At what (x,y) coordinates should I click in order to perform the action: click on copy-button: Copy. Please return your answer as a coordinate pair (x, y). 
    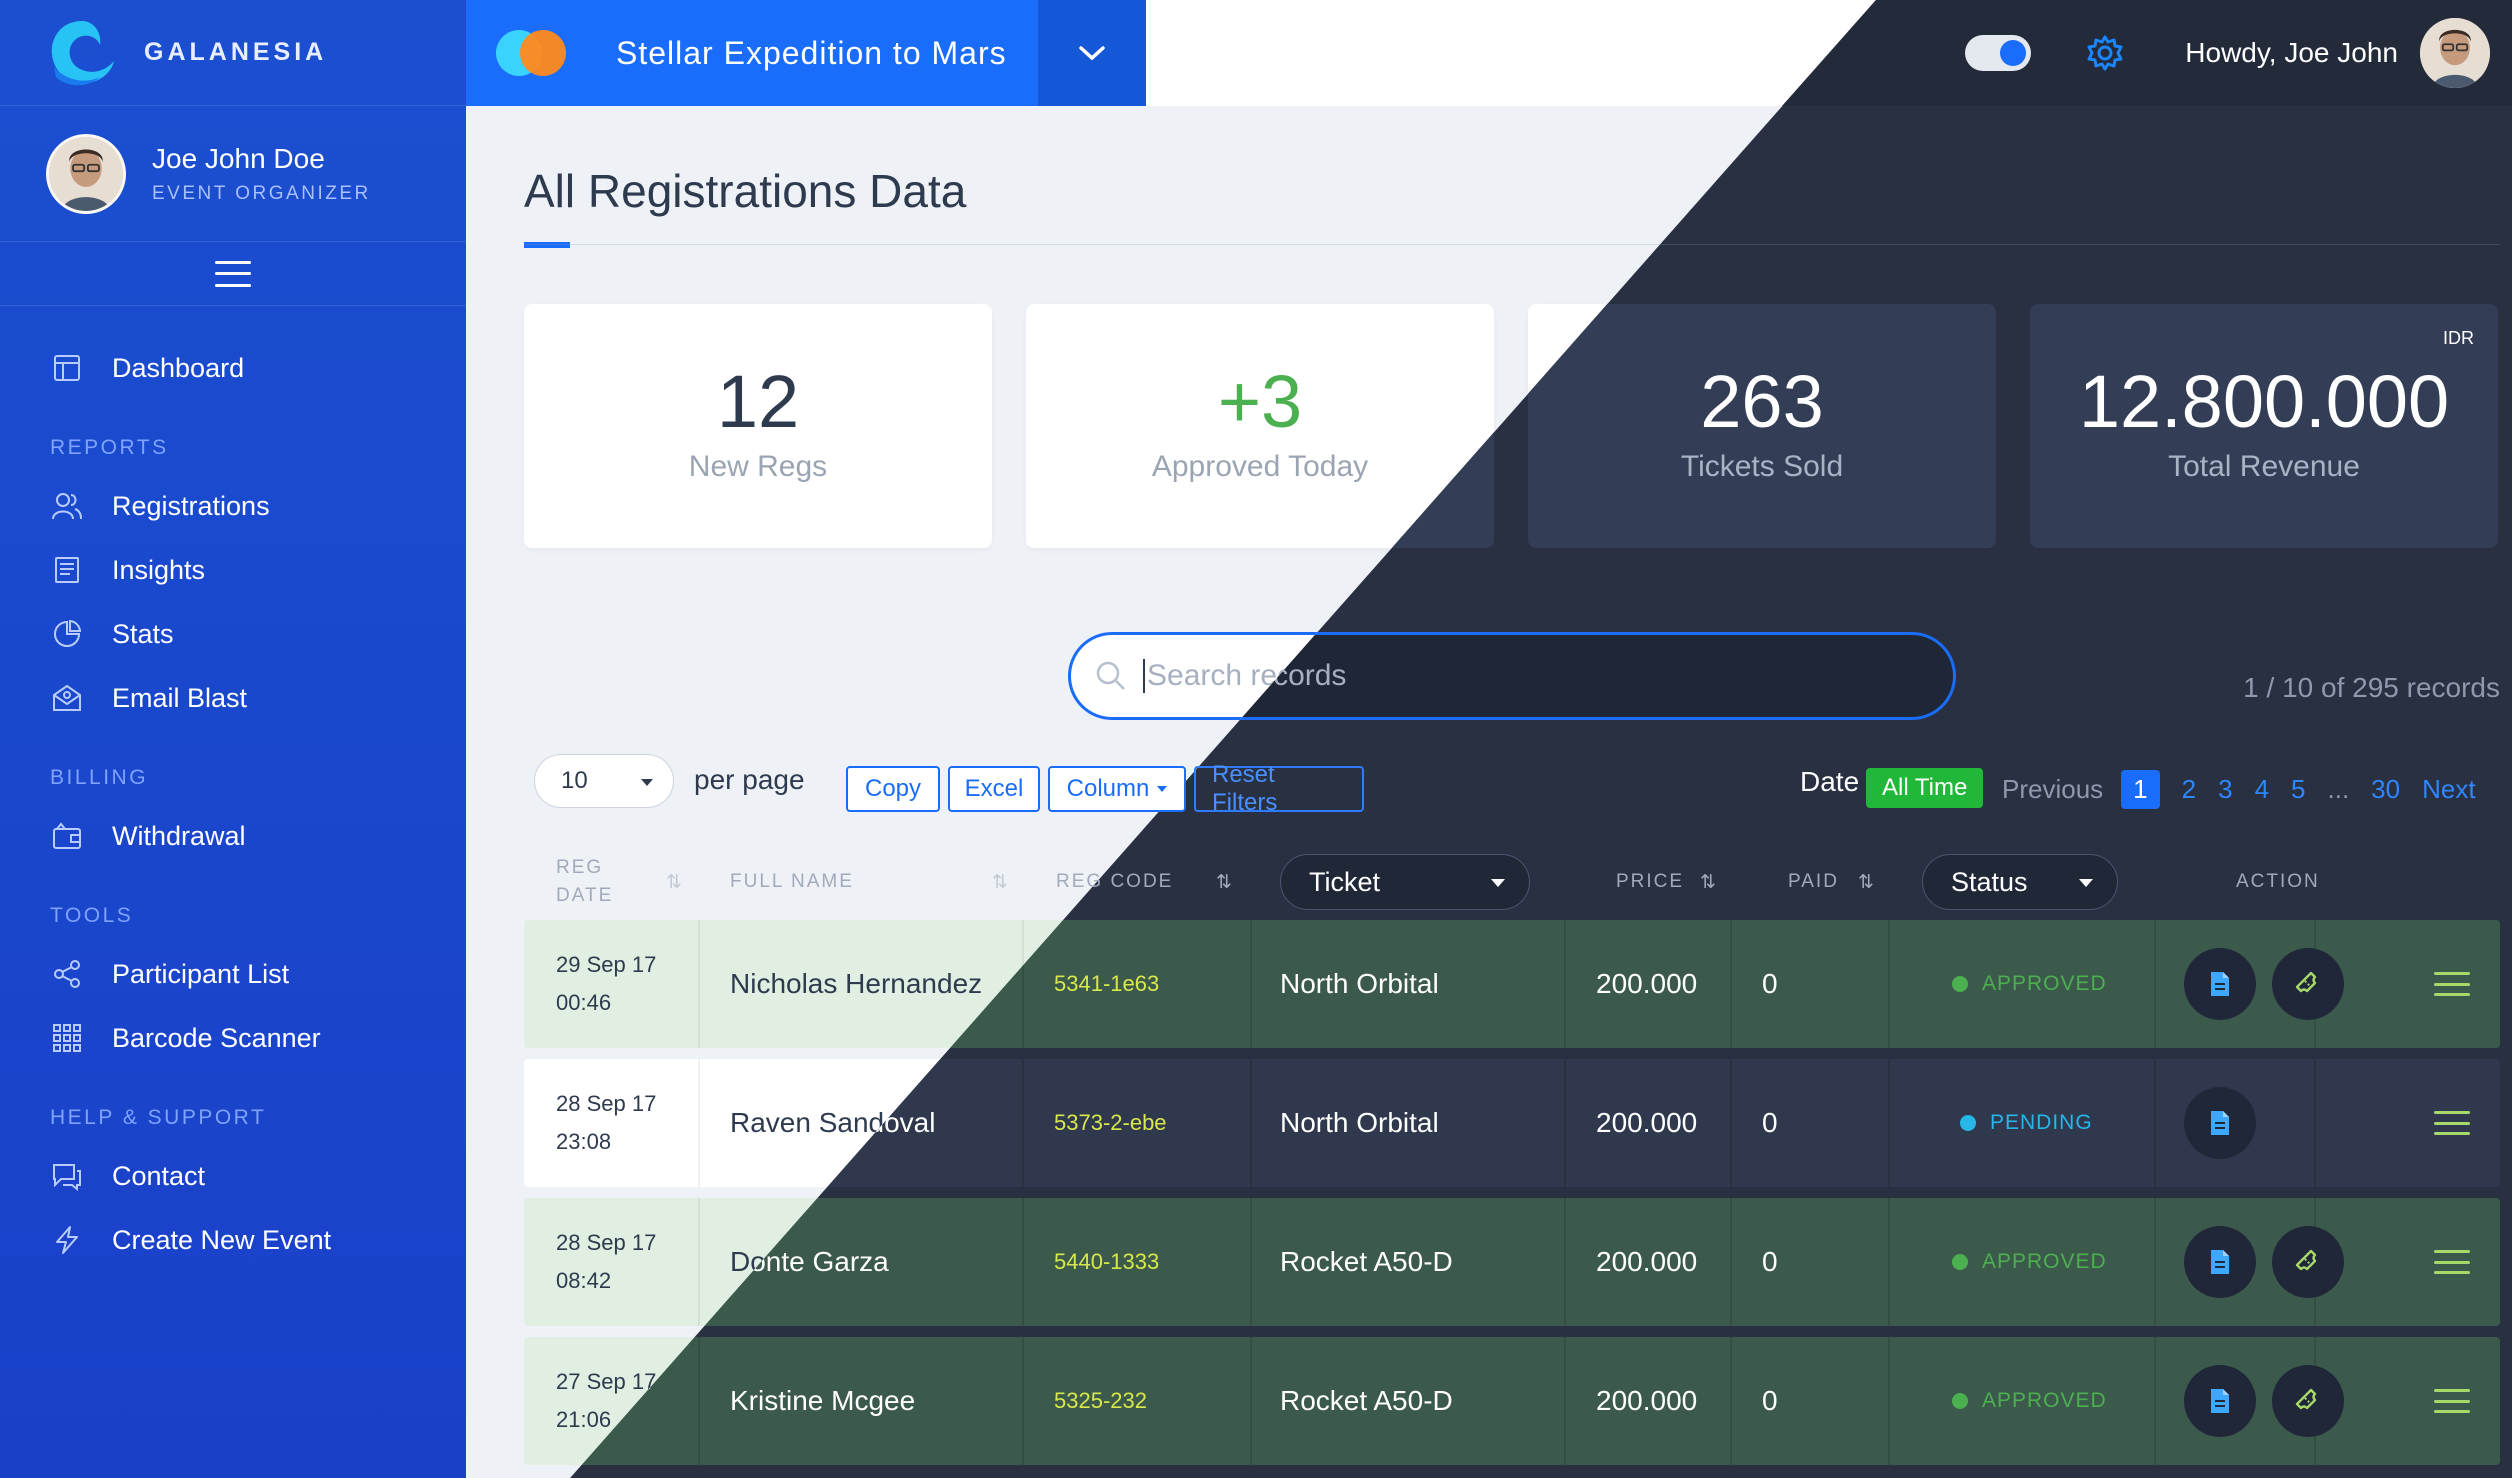
    Looking at the image, I should click on (893, 789).